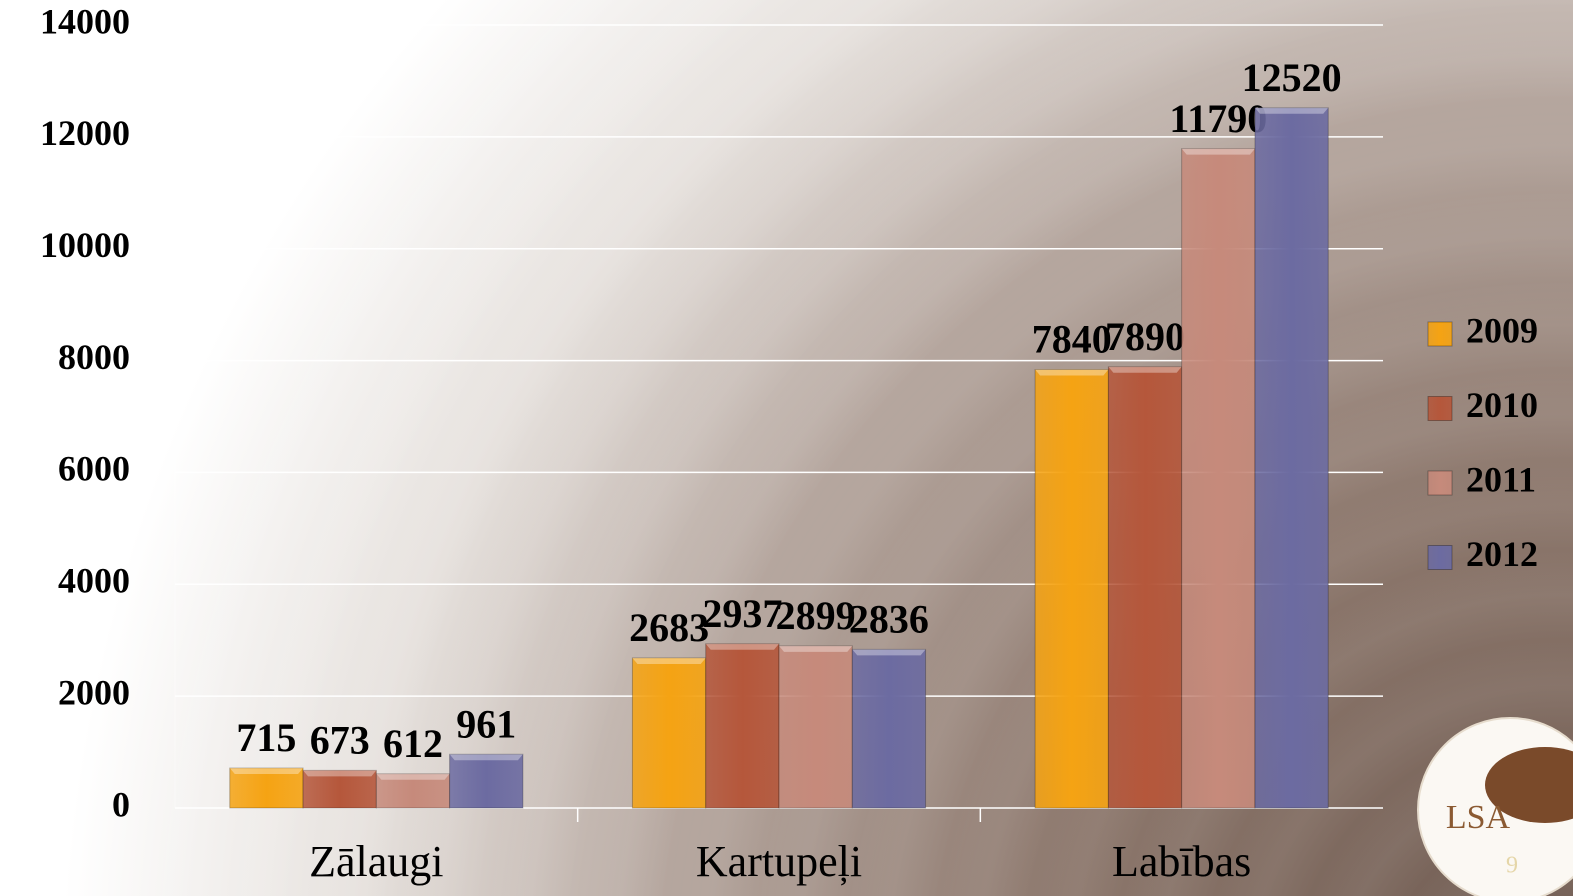  Describe the element at coordinates (413, 743) in the screenshot. I see `data-label: 612` at that location.